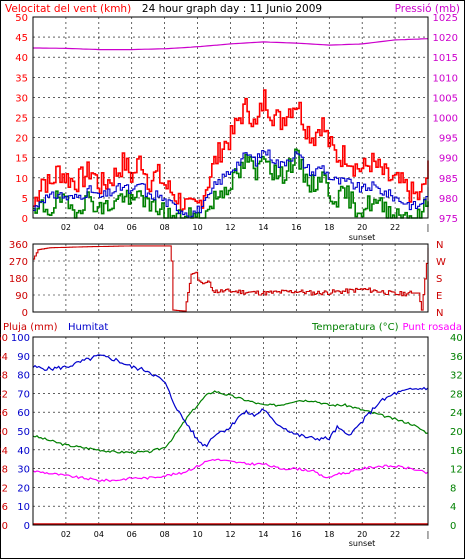  I want to click on y-tick-label: 48, so click(4, 376).